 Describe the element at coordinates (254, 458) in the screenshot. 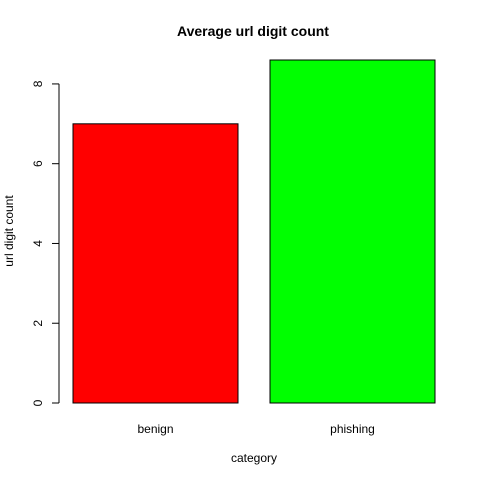

I see `x-axis-label: category` at that location.